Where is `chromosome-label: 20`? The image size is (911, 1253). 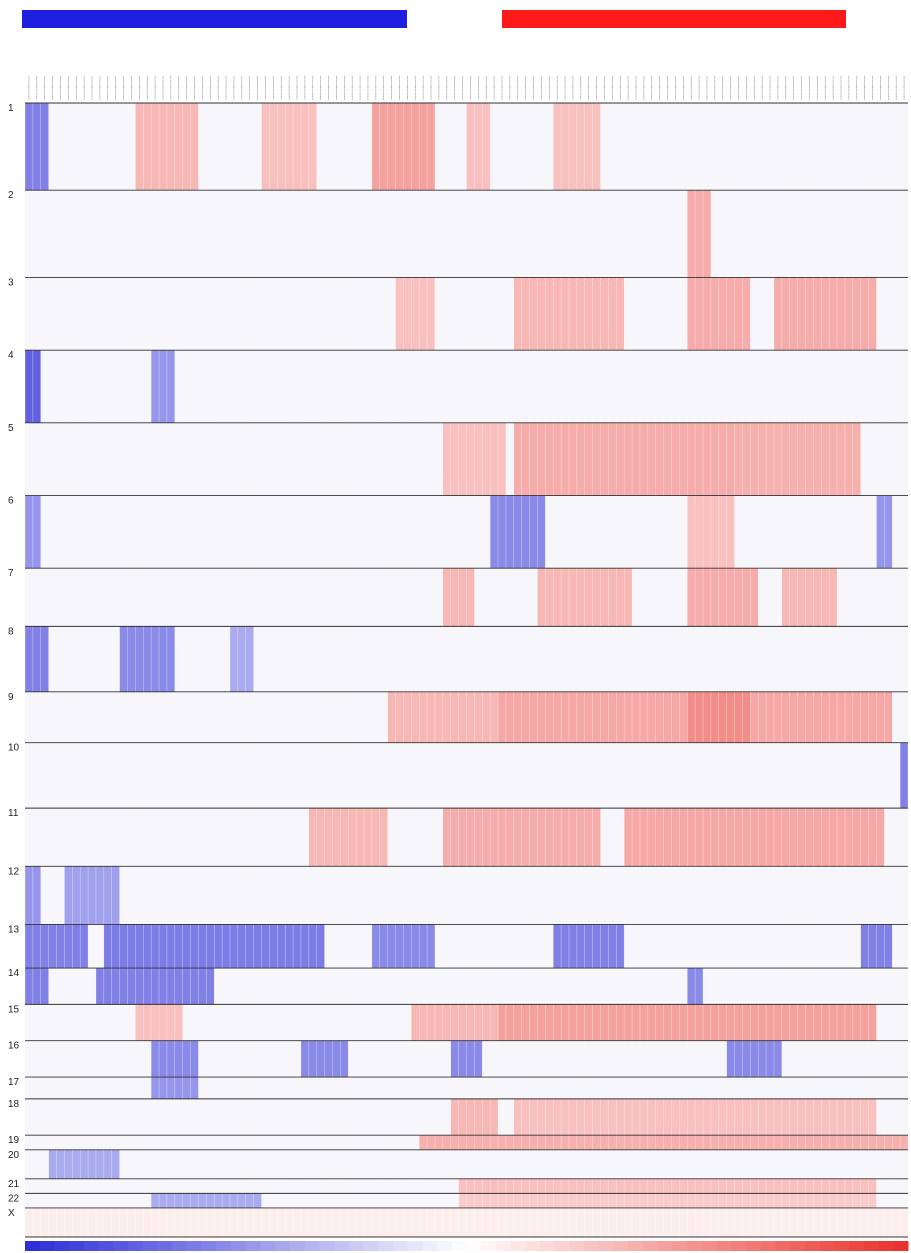
chromosome-label: 20 is located at coordinates (14, 1155).